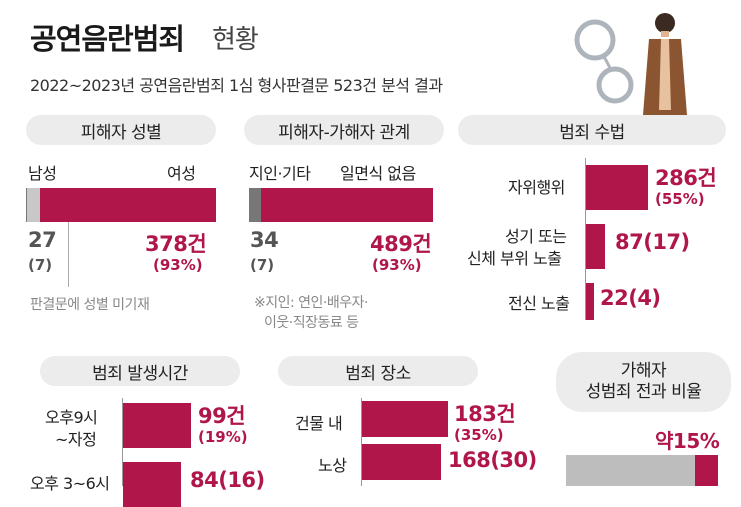 Image resolution: width=741 pixels, height=507 pixels. I want to click on method-bar-full-nudity, so click(590, 301).